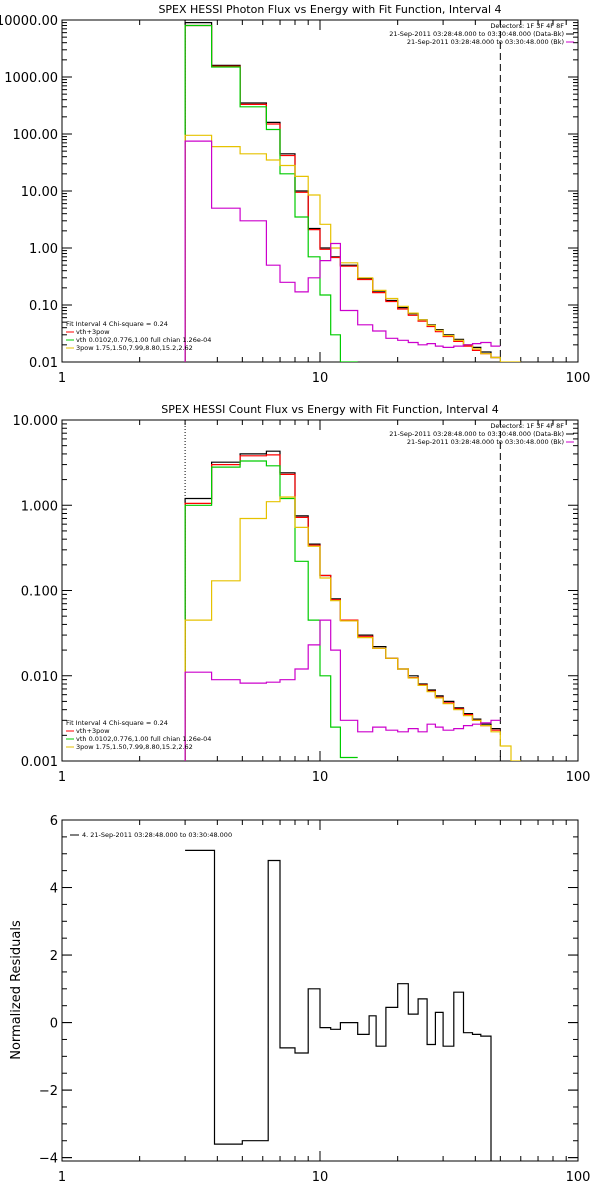 This screenshot has height=1200, width=600. I want to click on y-tick-label: −4, so click(48, 1159).